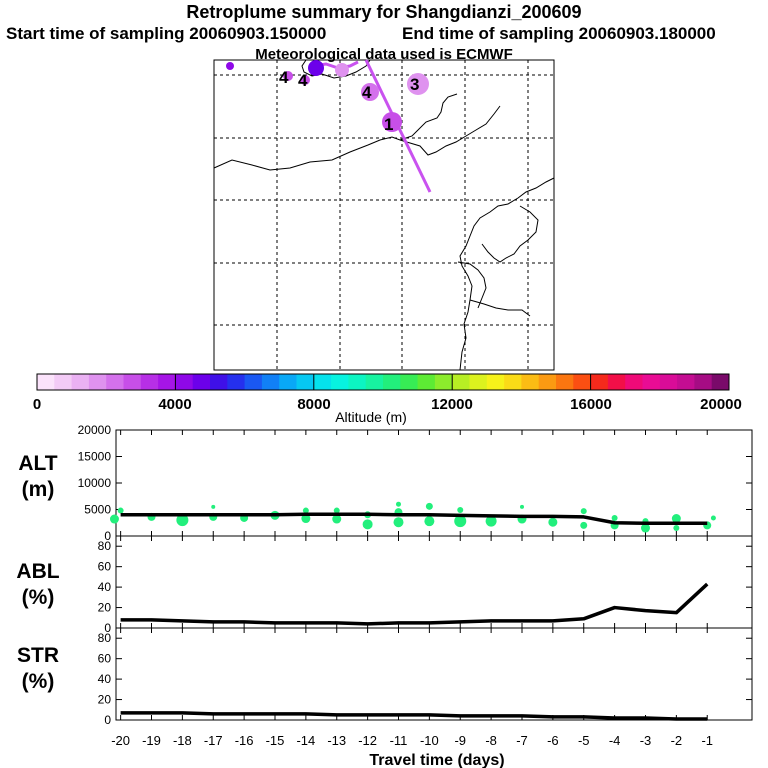 This screenshot has height=768, width=768. I want to click on panel-label: ABL, so click(37, 571).